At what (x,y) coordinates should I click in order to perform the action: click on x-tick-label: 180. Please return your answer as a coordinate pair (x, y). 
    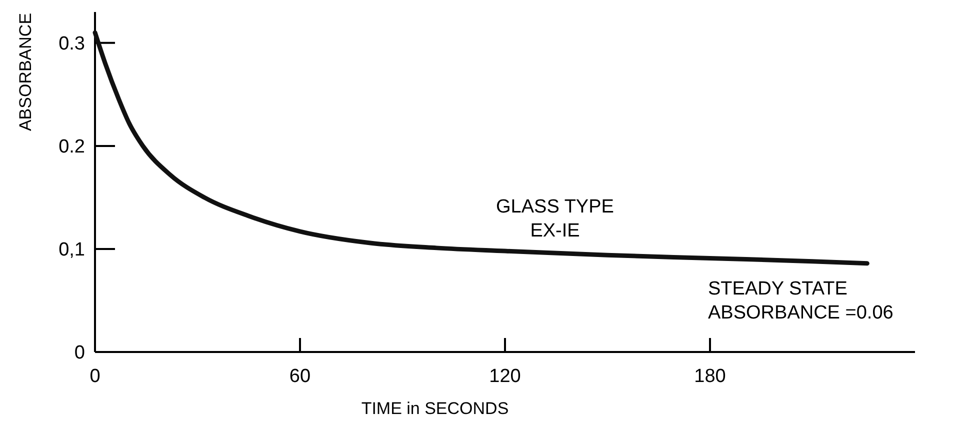
    Looking at the image, I should click on (710, 376).